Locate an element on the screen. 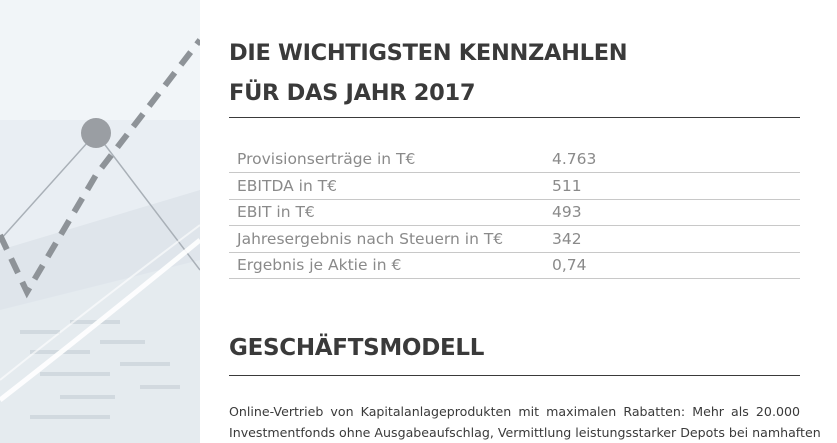  kpi-value: 0,74 is located at coordinates (569, 265).